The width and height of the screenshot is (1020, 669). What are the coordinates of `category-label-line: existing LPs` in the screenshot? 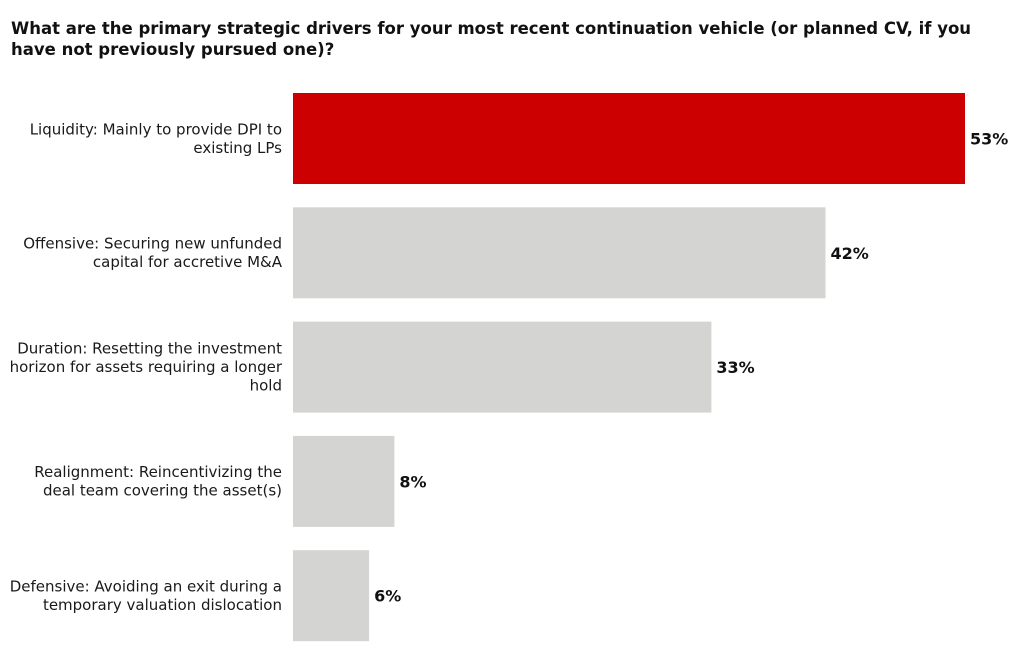 It's located at (237, 148).